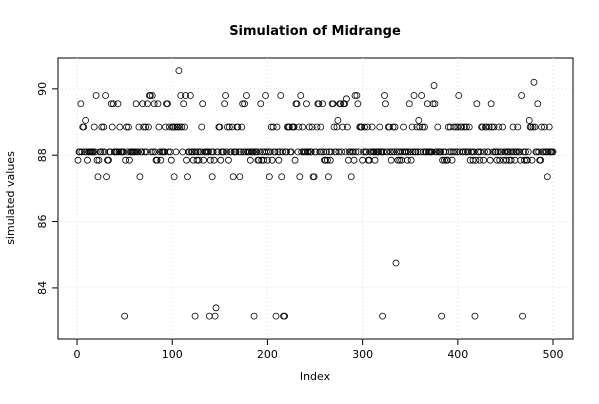 This screenshot has height=404, width=599. Describe the element at coordinates (267, 354) in the screenshot. I see `x-tick-label: 200` at that location.